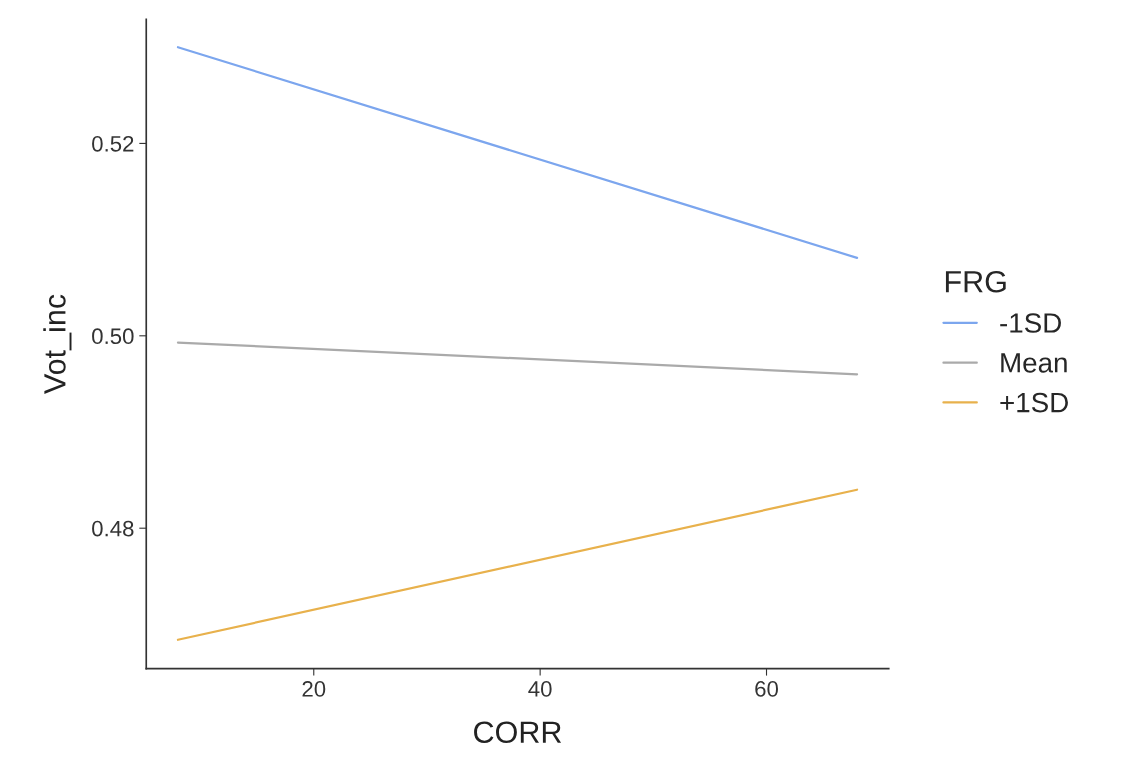  What do you see at coordinates (314, 689) in the screenshot?
I see `x-tick-label: 20` at bounding box center [314, 689].